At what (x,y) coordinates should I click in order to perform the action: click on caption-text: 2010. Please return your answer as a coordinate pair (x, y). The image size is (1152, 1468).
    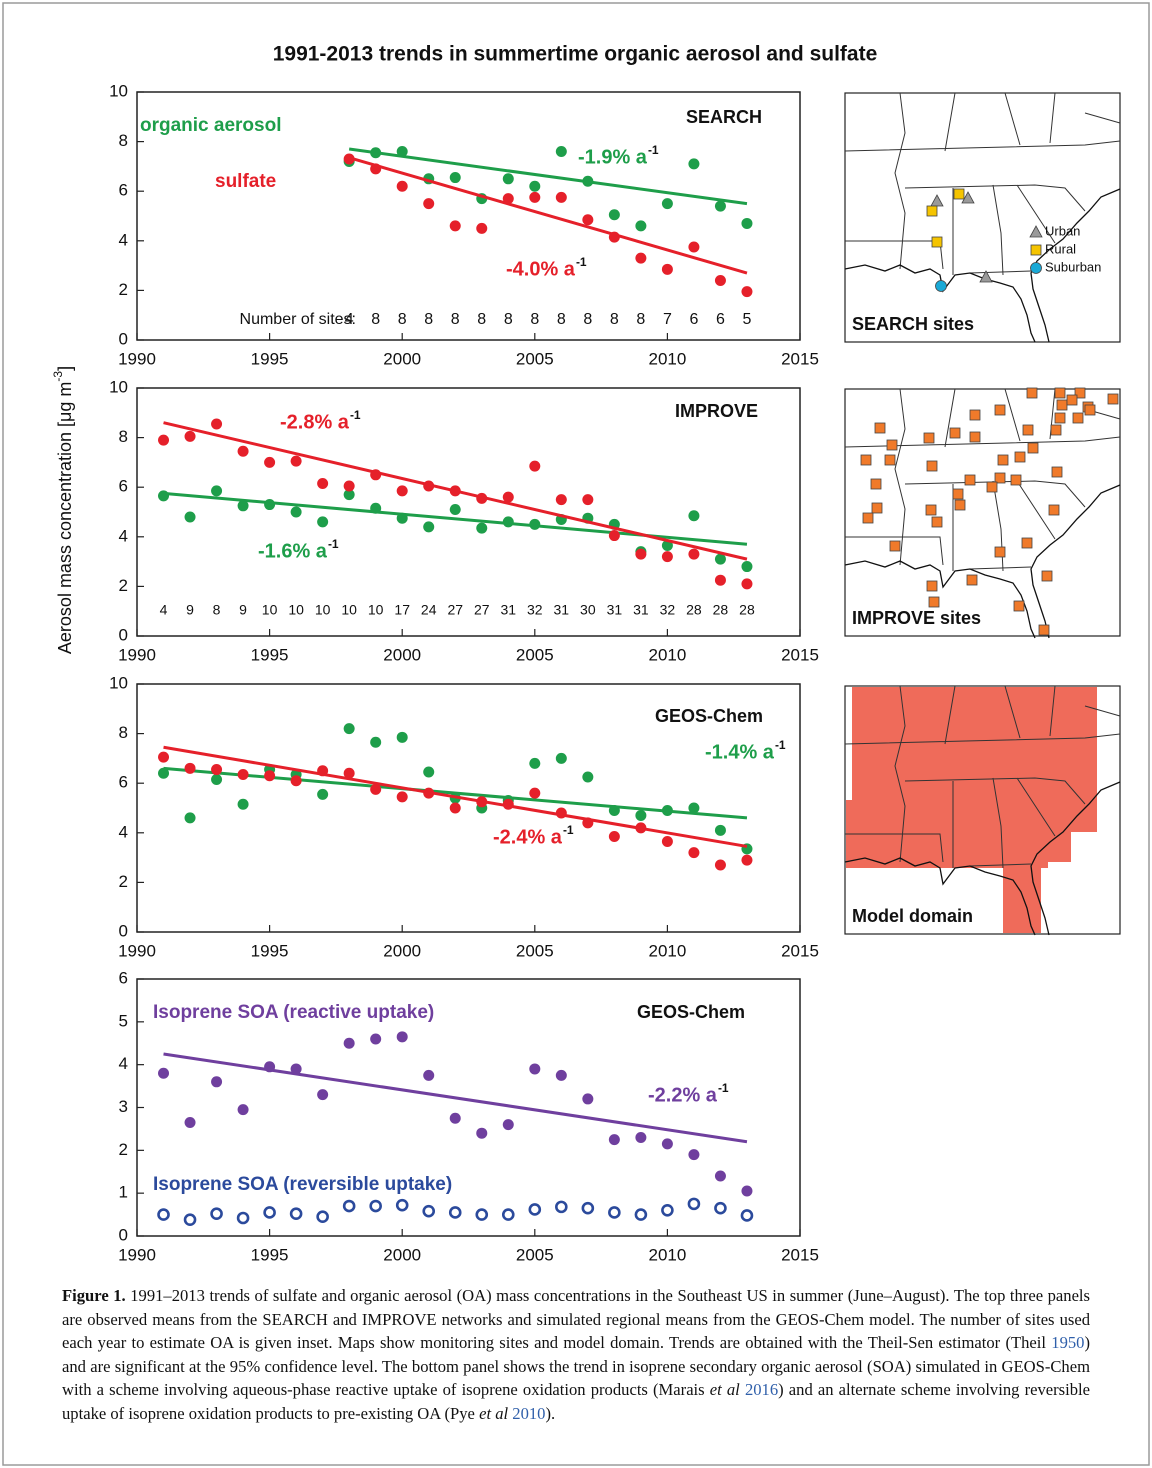
    Looking at the image, I should click on (529, 1413).